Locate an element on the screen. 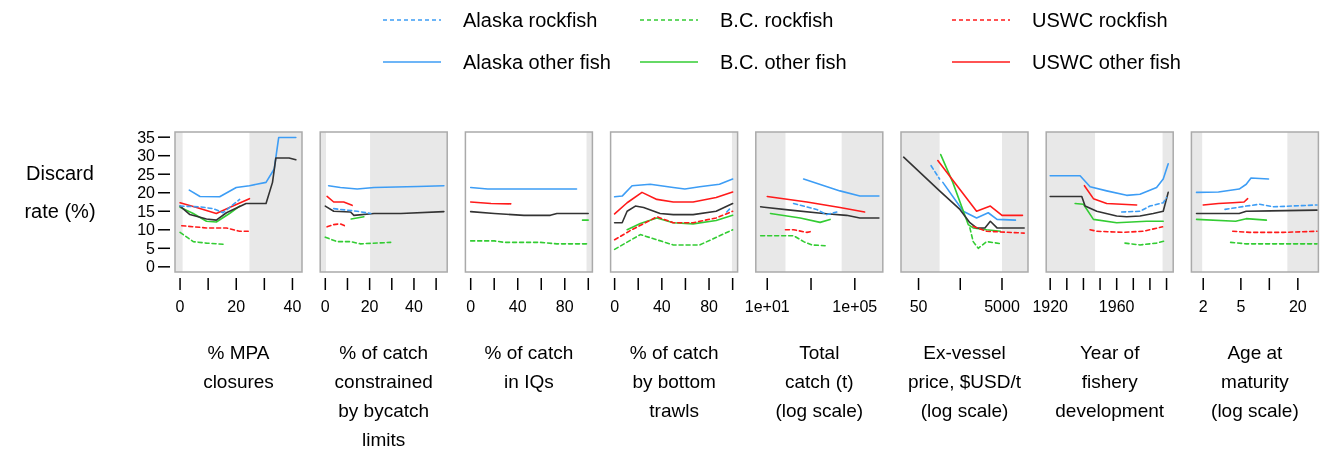  legend-label: USWC other fish is located at coordinates (1106, 62).